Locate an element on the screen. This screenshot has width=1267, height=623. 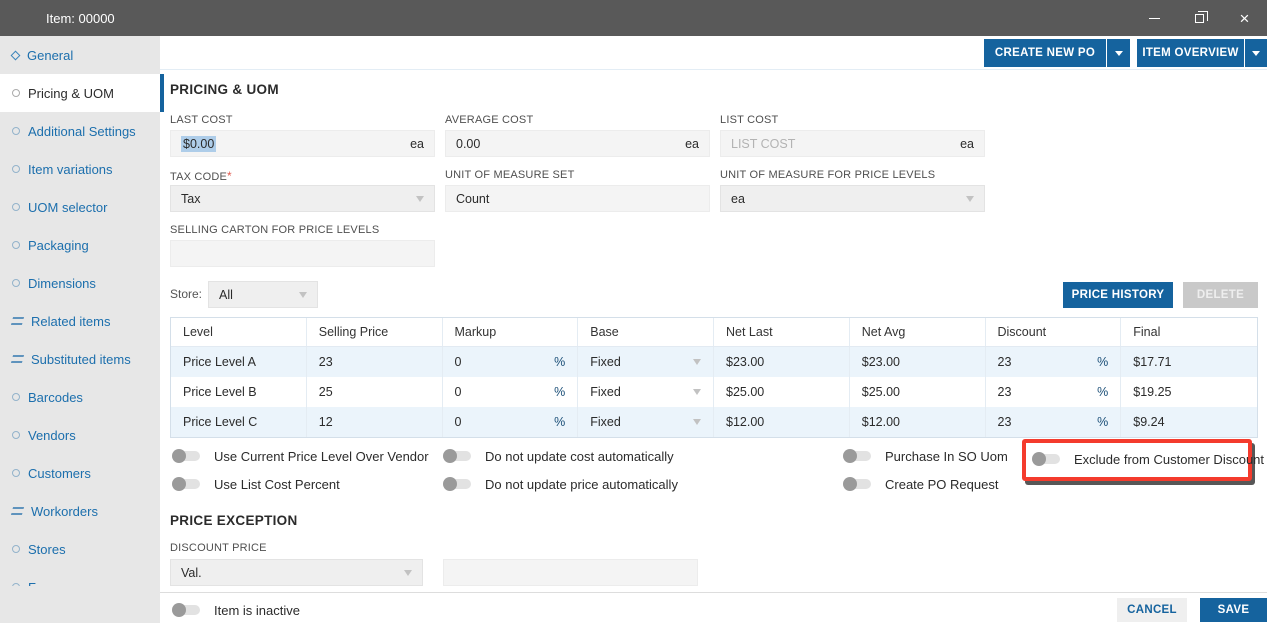
create-new-po-dropdown-button is located at coordinates (1118, 53).